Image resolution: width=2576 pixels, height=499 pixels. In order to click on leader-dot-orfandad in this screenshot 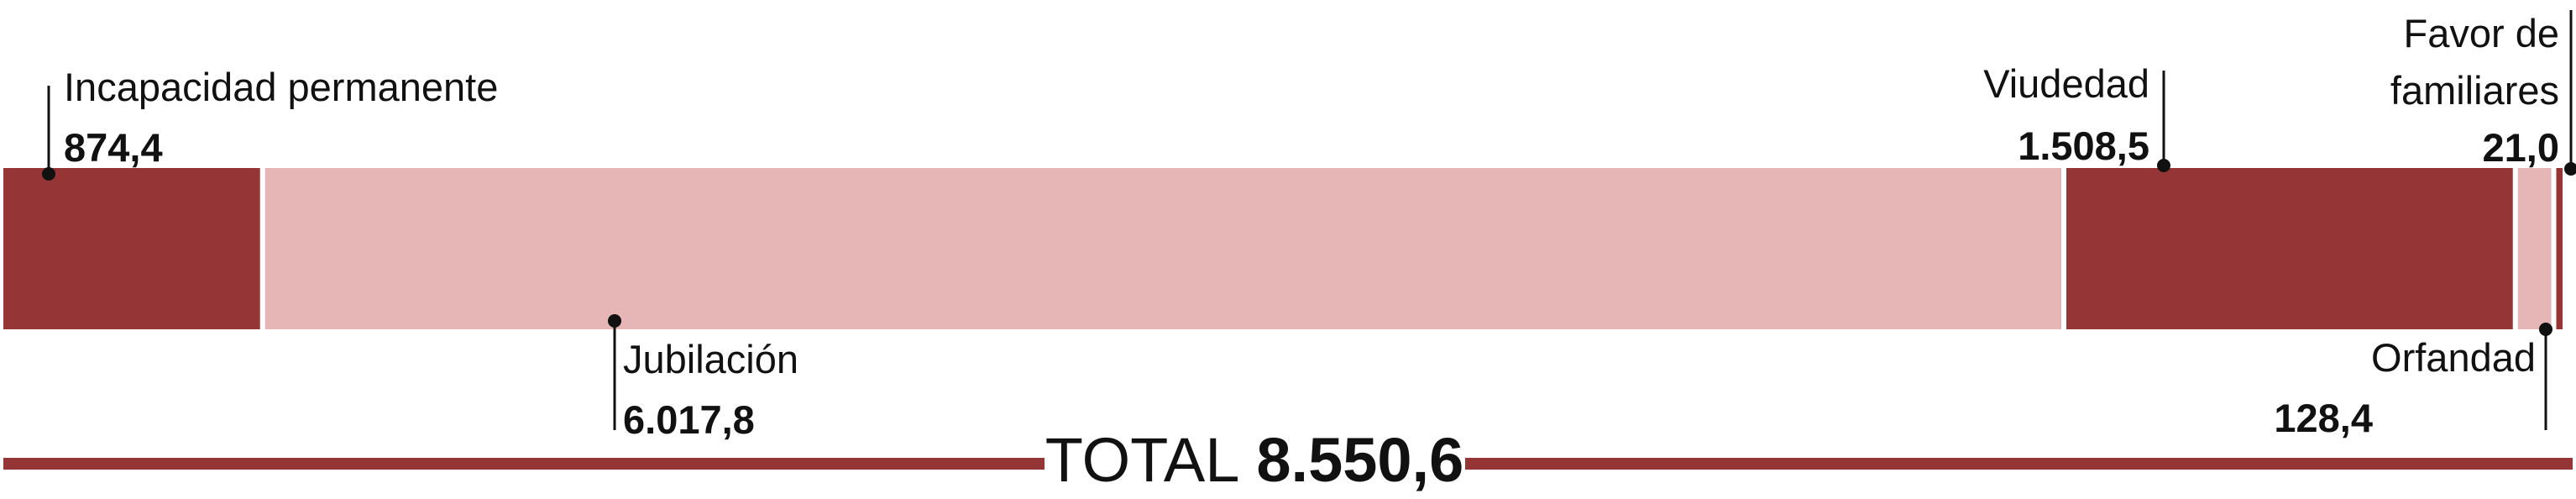, I will do `click(2545, 329)`.